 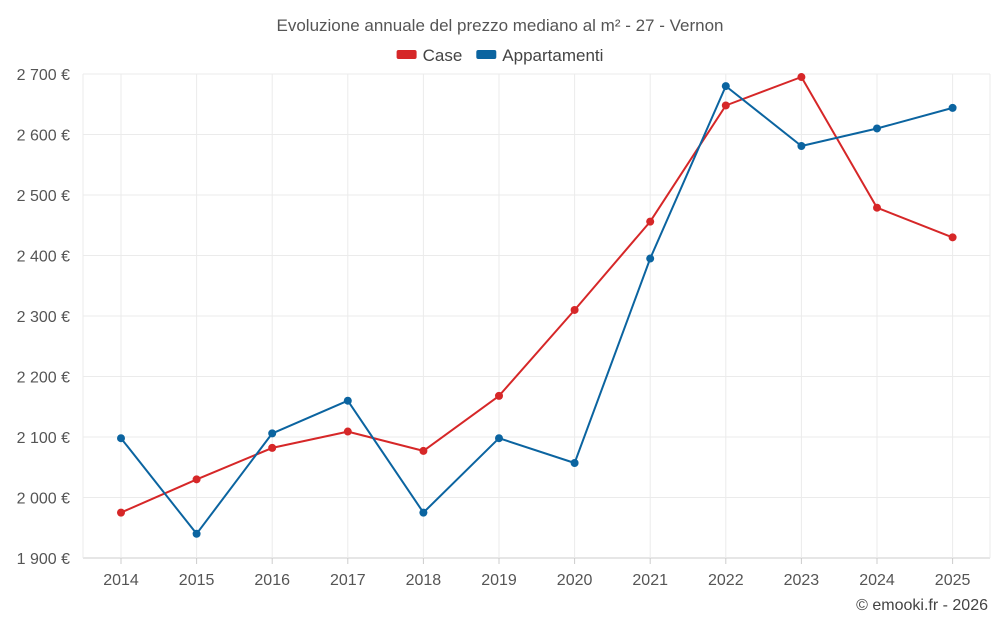 I want to click on y-tick-label: 2 400 €, so click(x=43, y=257).